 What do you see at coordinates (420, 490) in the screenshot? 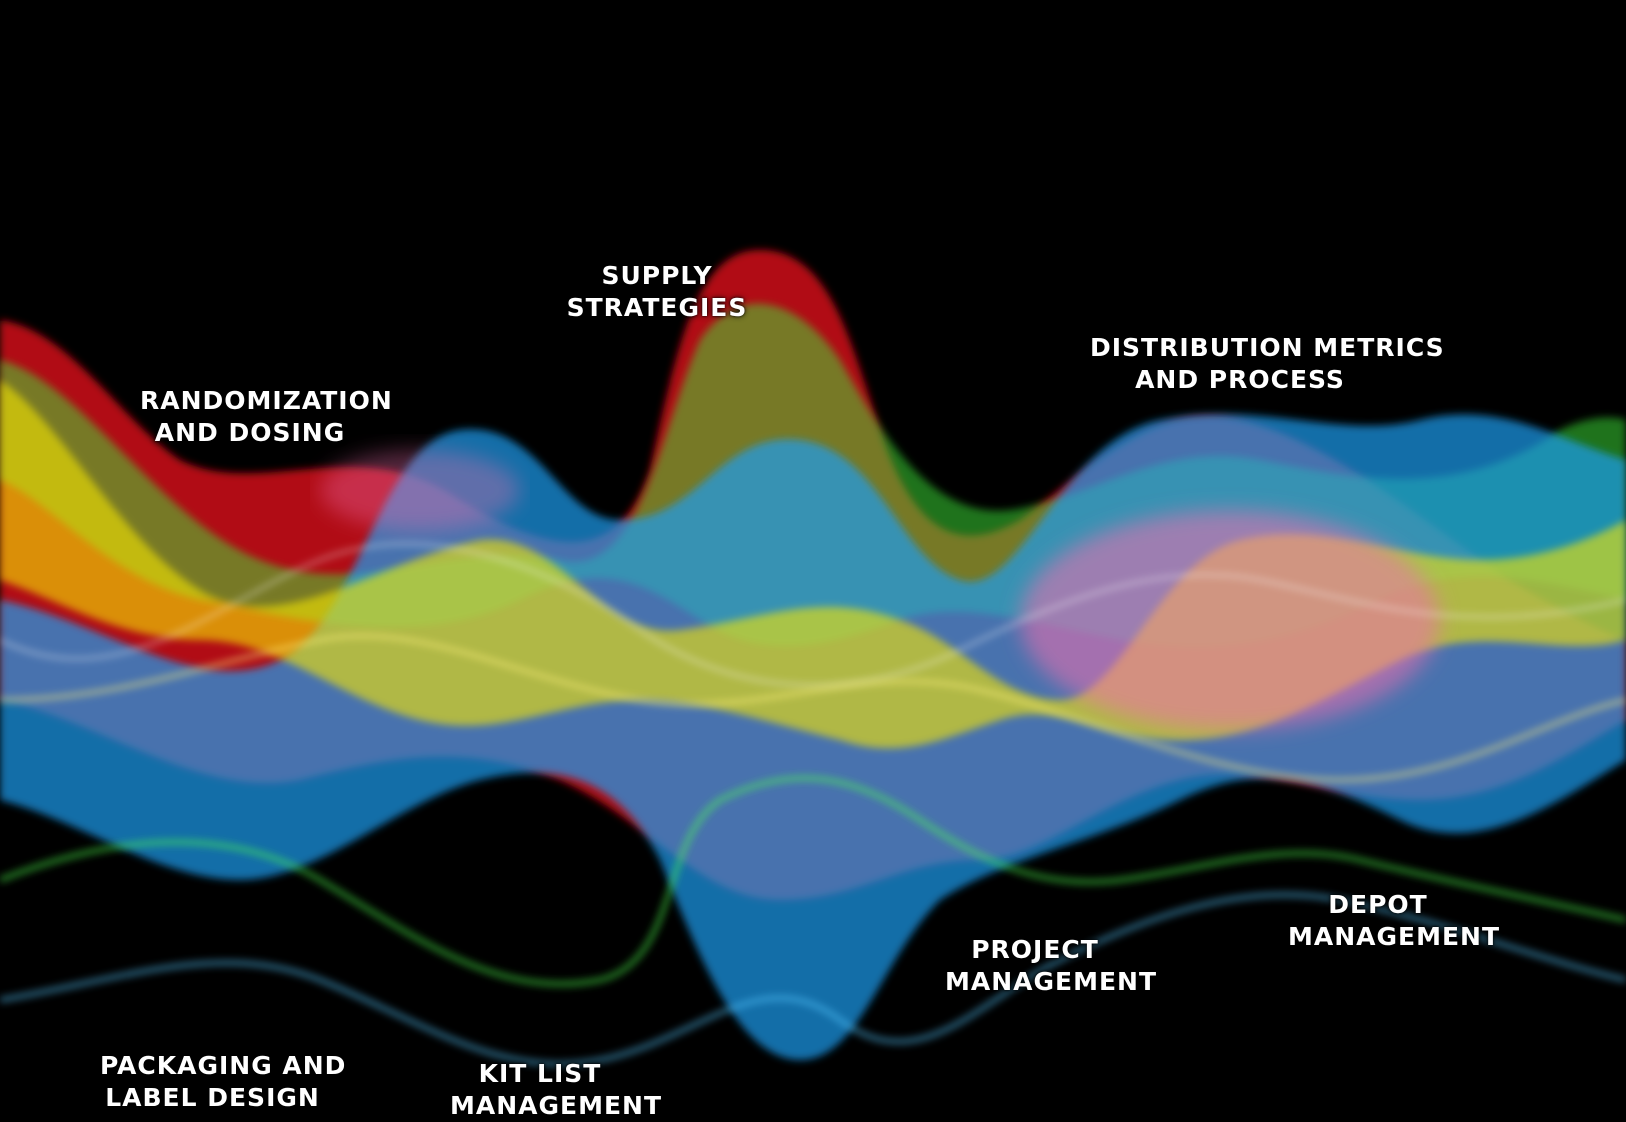
I see `pink-glow-left` at bounding box center [420, 490].